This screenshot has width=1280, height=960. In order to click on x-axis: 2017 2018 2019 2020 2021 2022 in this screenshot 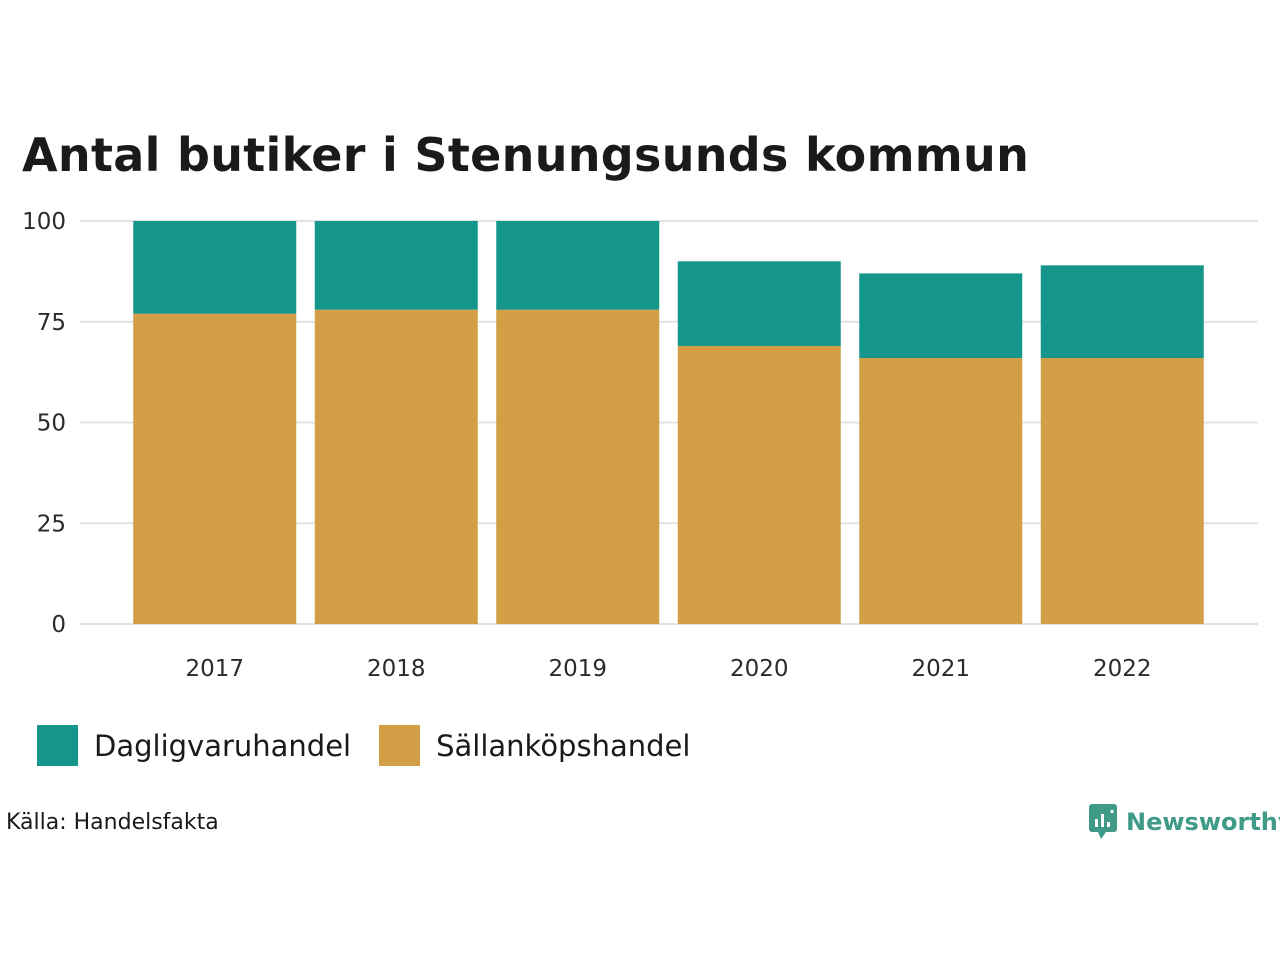, I will do `click(668, 669)`.